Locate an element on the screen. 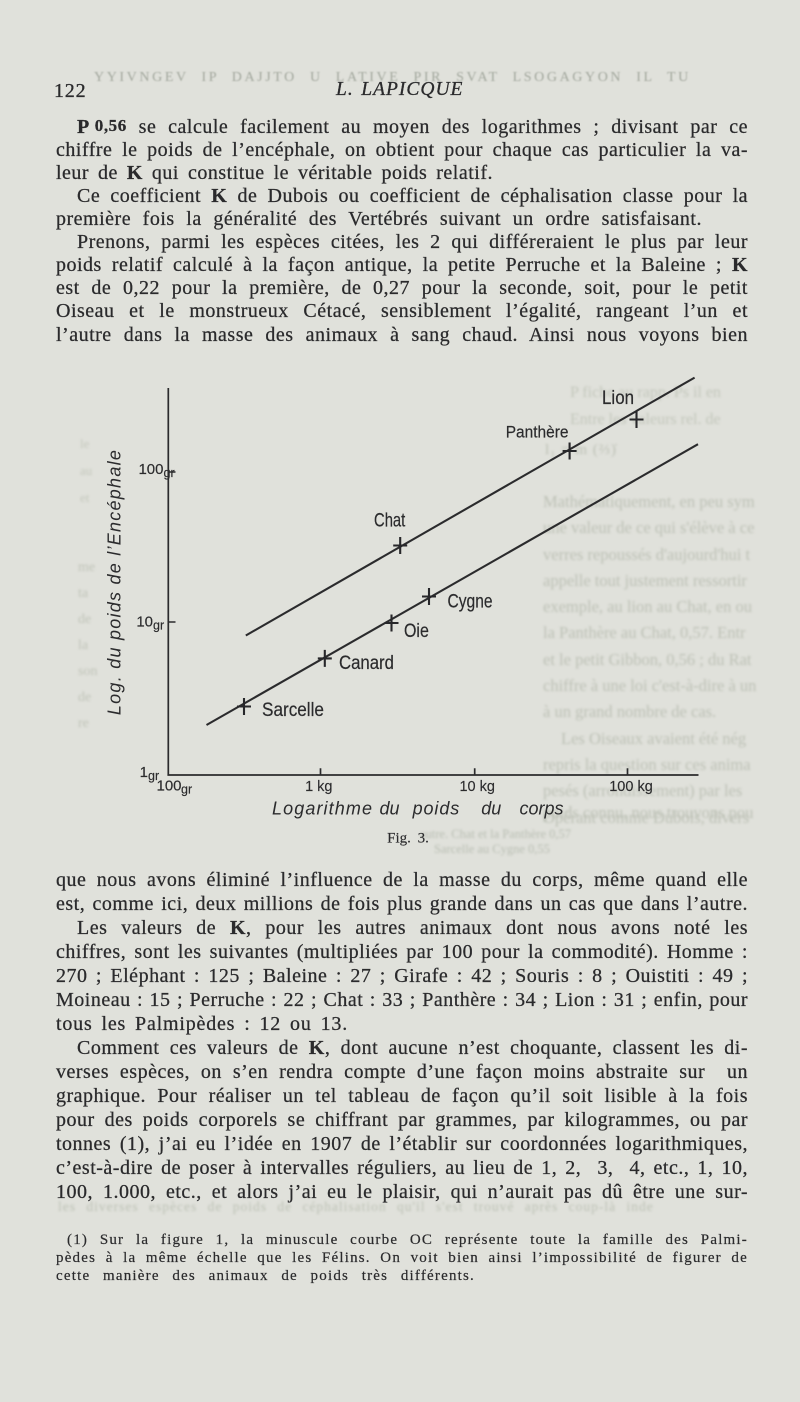  svg-text: 10 is located at coordinates (144, 622).